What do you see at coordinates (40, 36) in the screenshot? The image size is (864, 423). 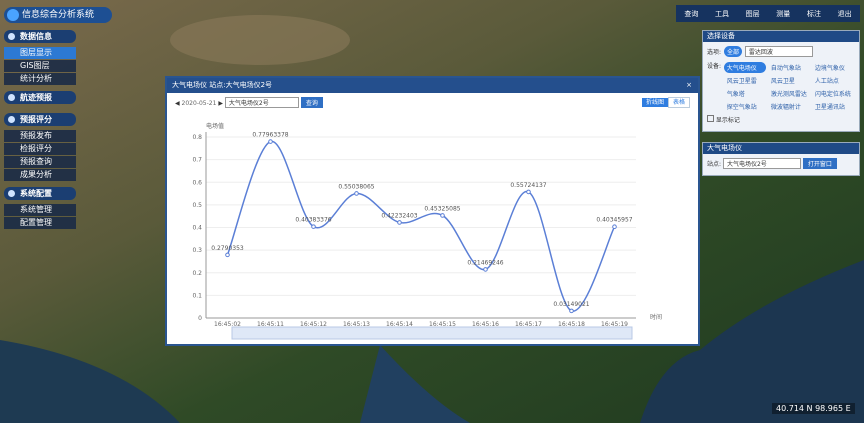 I see `sidebar-section: 数据信息` at bounding box center [40, 36].